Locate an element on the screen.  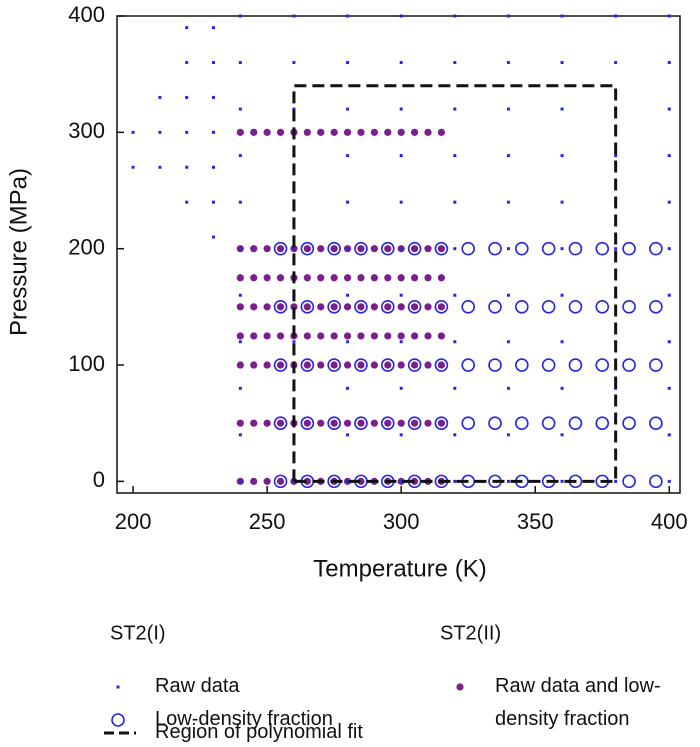
x-tick-label: 350 is located at coordinates (535, 521).